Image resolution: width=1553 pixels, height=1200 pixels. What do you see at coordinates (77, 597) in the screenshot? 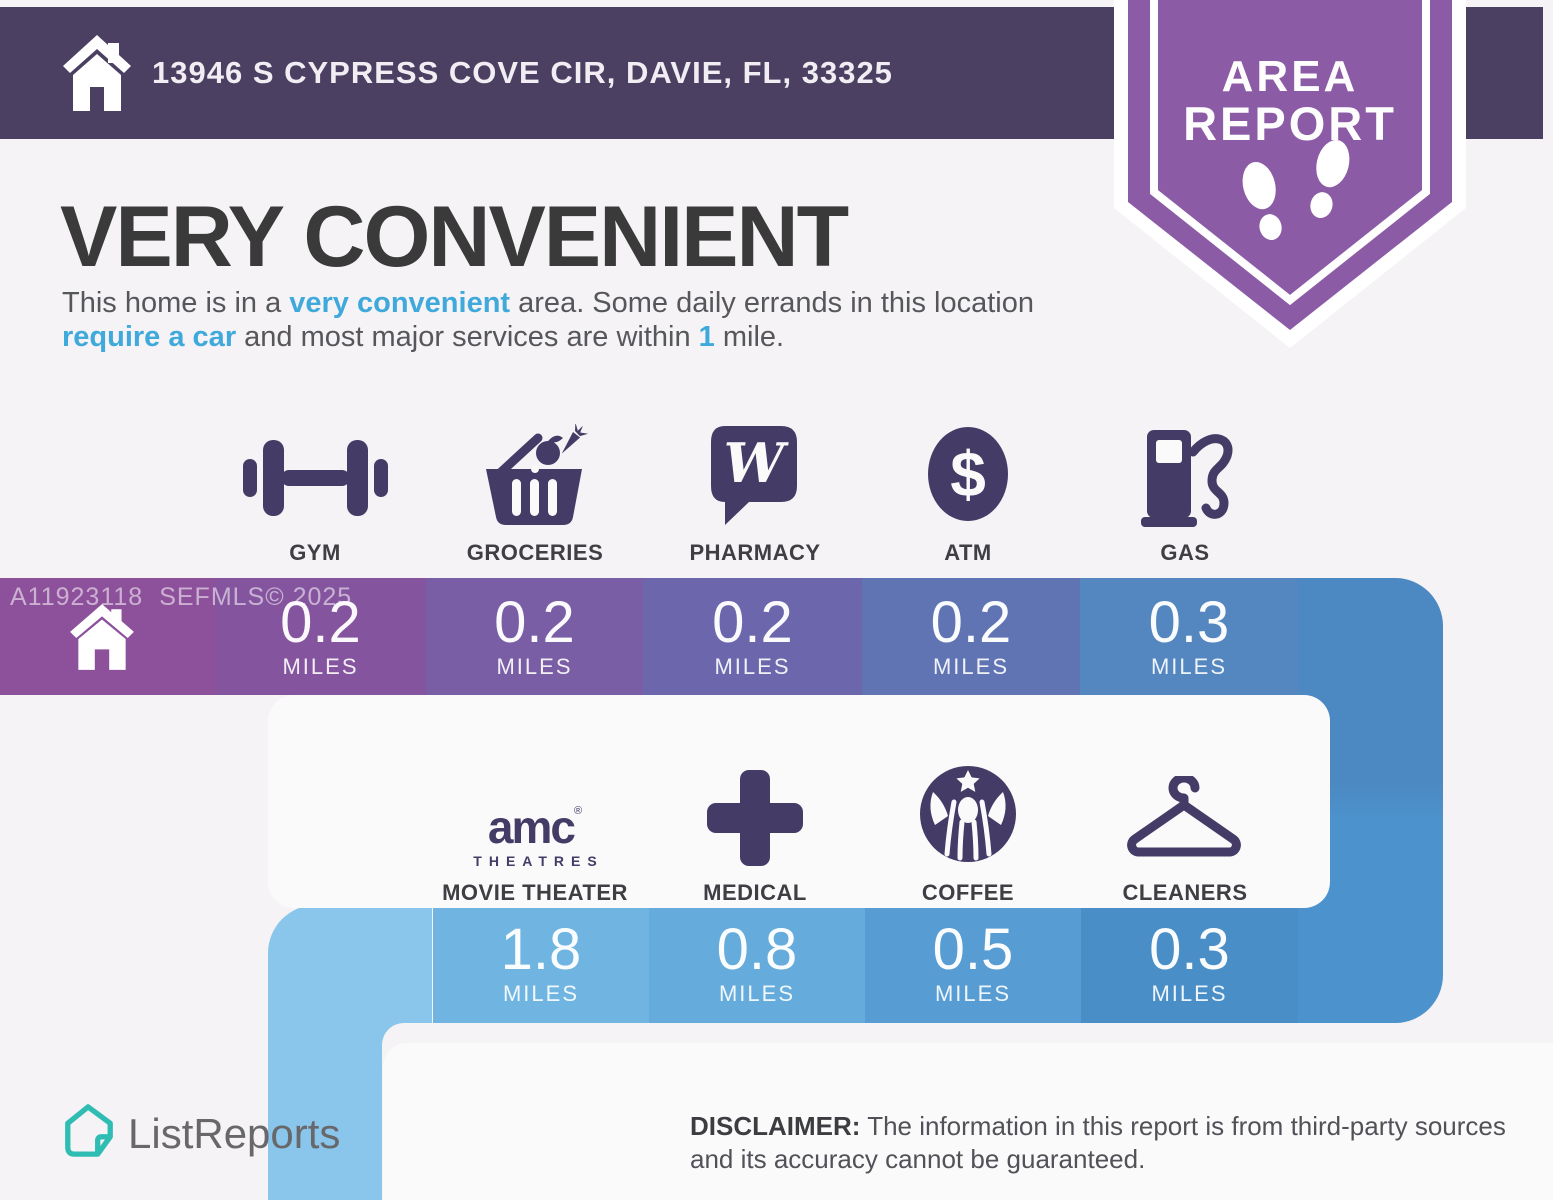
I see `mls-id: A11923118` at bounding box center [77, 597].